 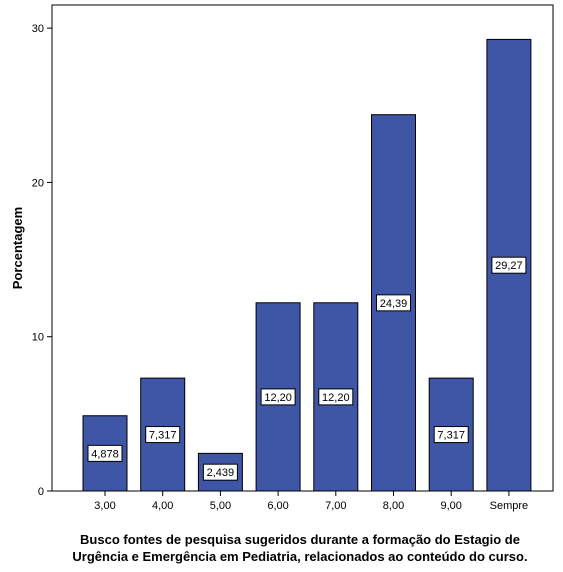 I want to click on x-tick-label: 9,00, so click(x=450, y=506).